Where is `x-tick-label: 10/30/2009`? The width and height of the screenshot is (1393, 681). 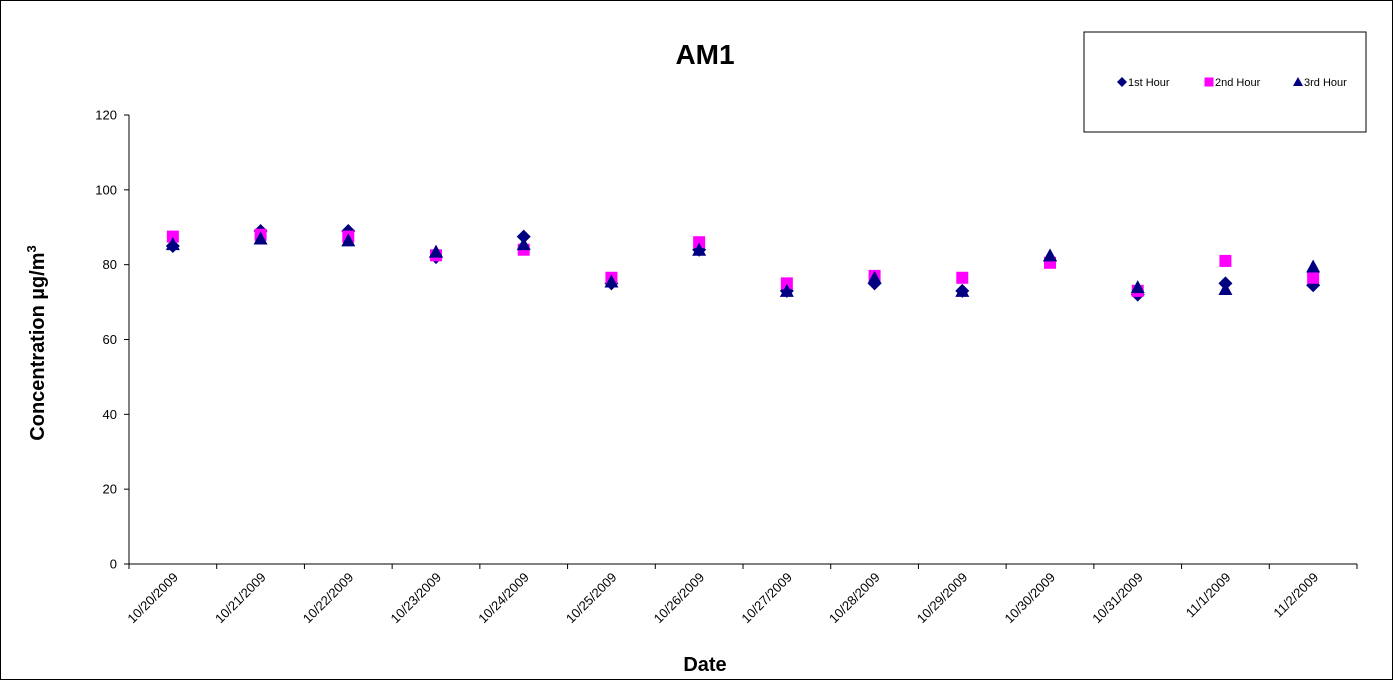 x-tick-label: 10/30/2009 is located at coordinates (1029, 598).